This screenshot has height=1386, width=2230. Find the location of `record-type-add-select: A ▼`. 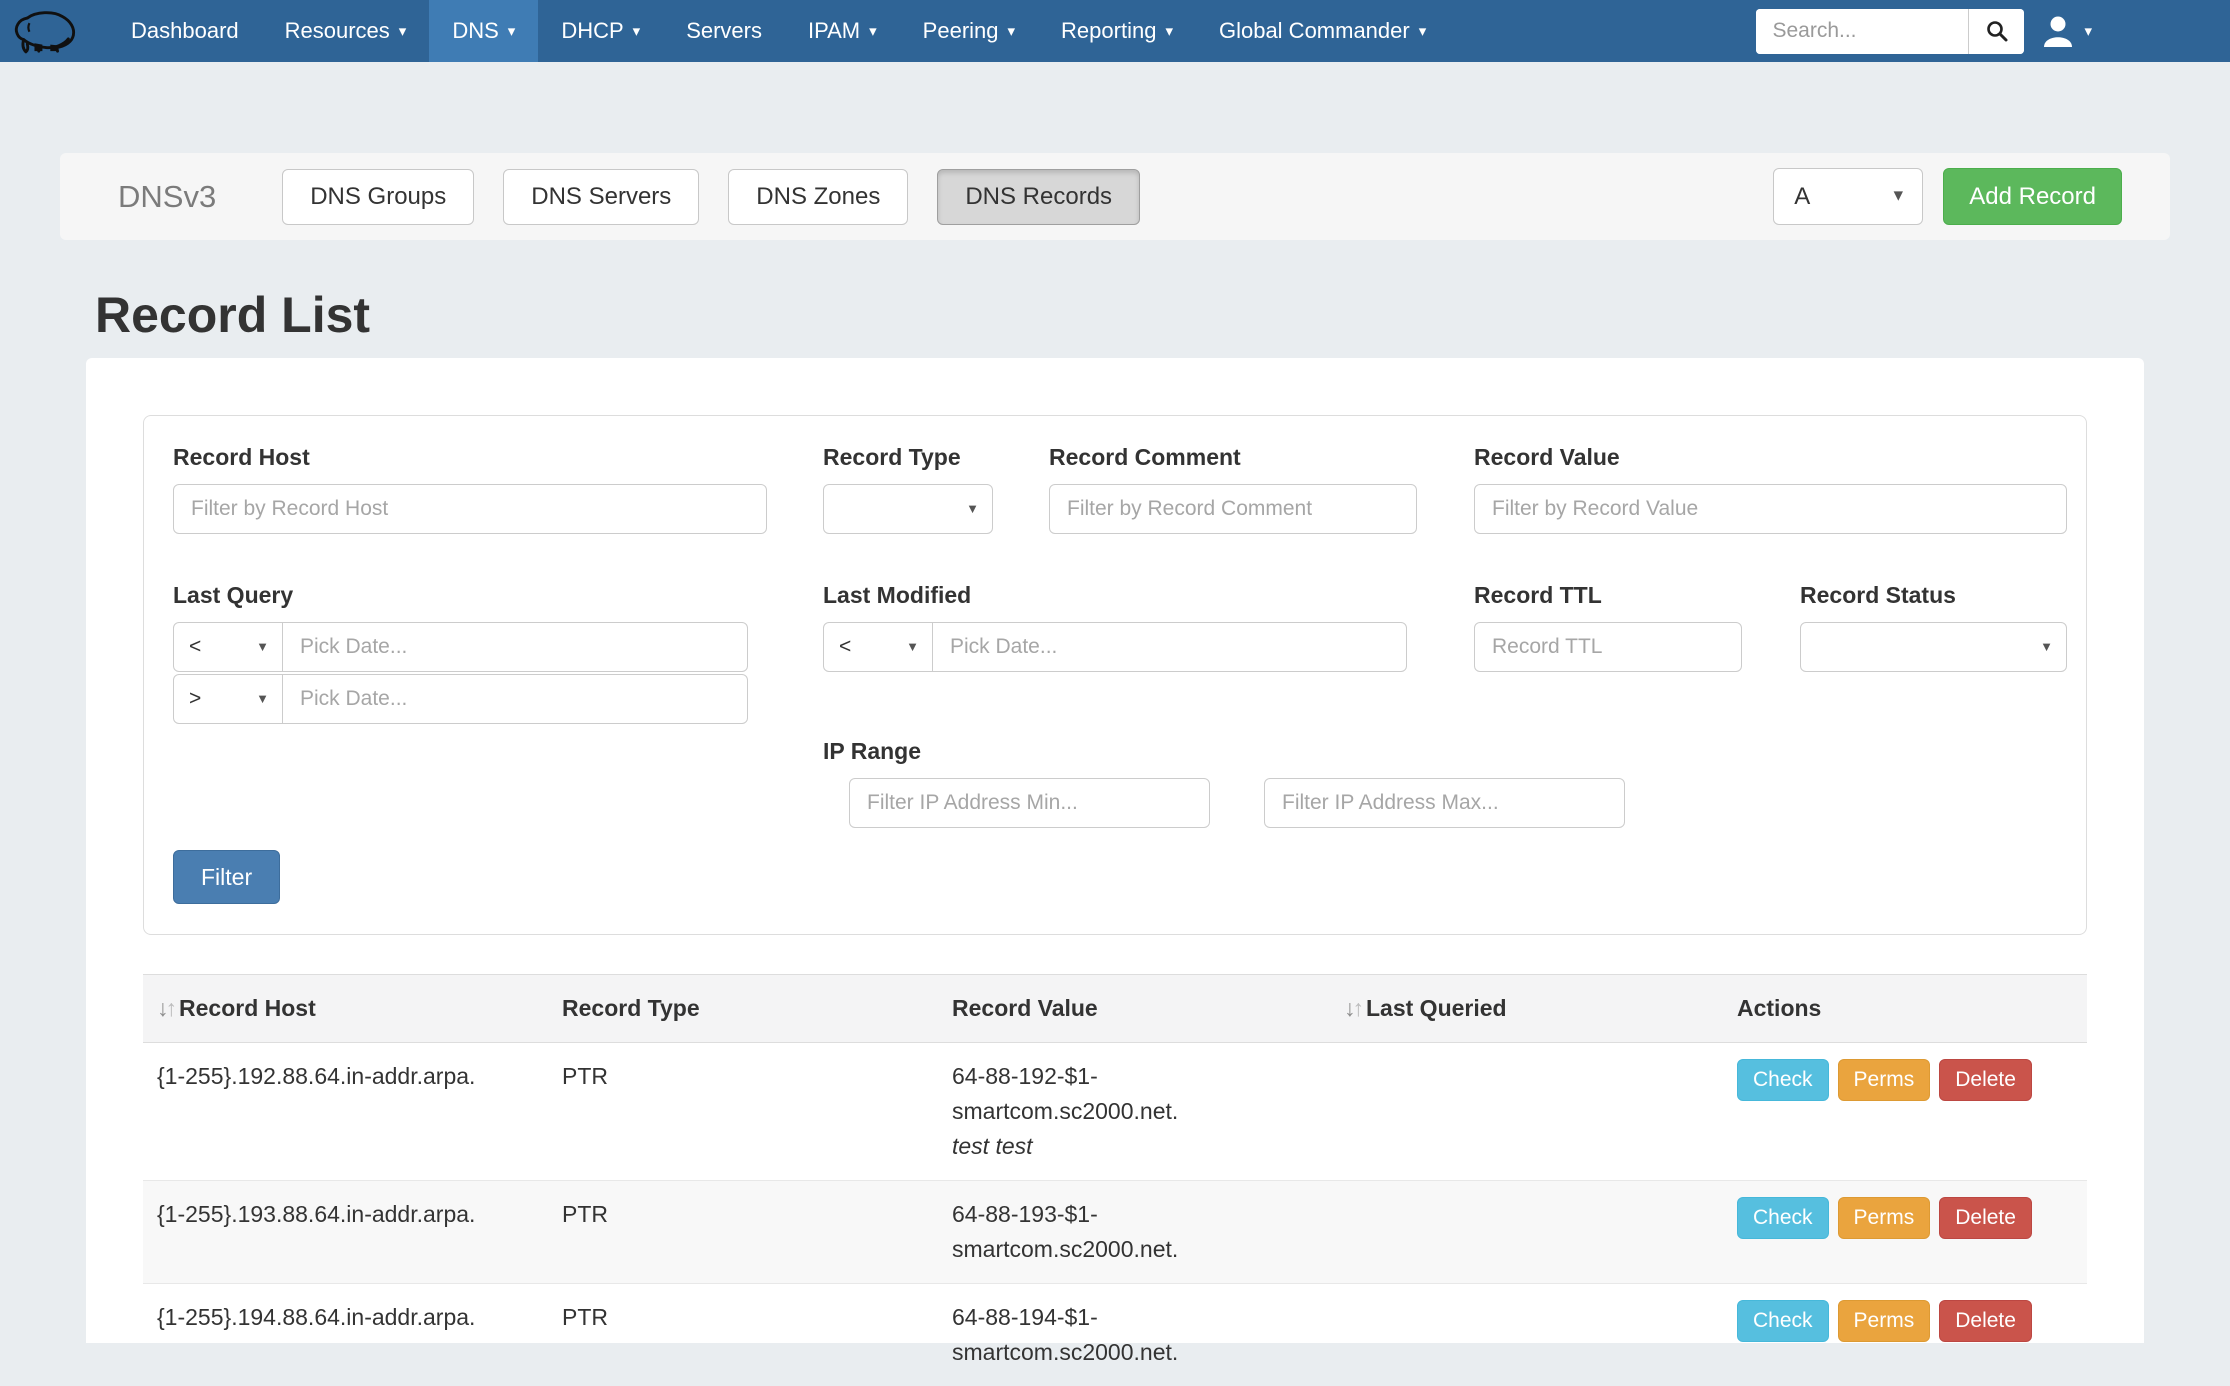

record-type-add-select: A ▼ is located at coordinates (1848, 196).